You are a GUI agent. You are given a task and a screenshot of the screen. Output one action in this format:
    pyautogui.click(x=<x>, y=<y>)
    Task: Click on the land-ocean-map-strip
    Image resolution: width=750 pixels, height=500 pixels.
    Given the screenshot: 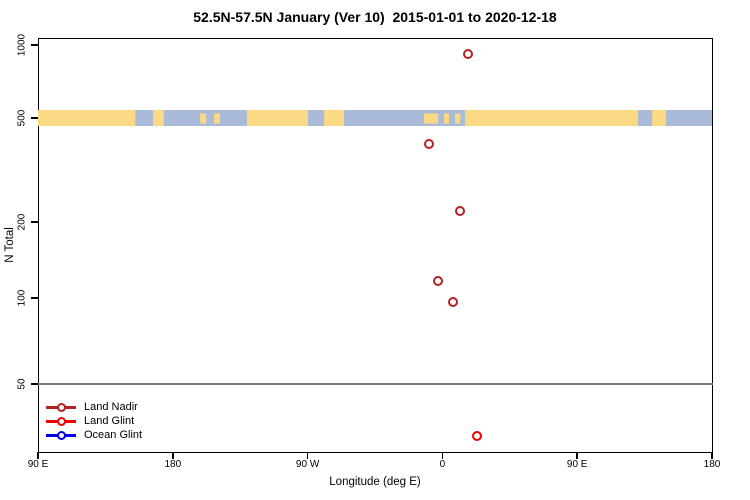 What is the action you would take?
    pyautogui.click(x=375, y=118)
    